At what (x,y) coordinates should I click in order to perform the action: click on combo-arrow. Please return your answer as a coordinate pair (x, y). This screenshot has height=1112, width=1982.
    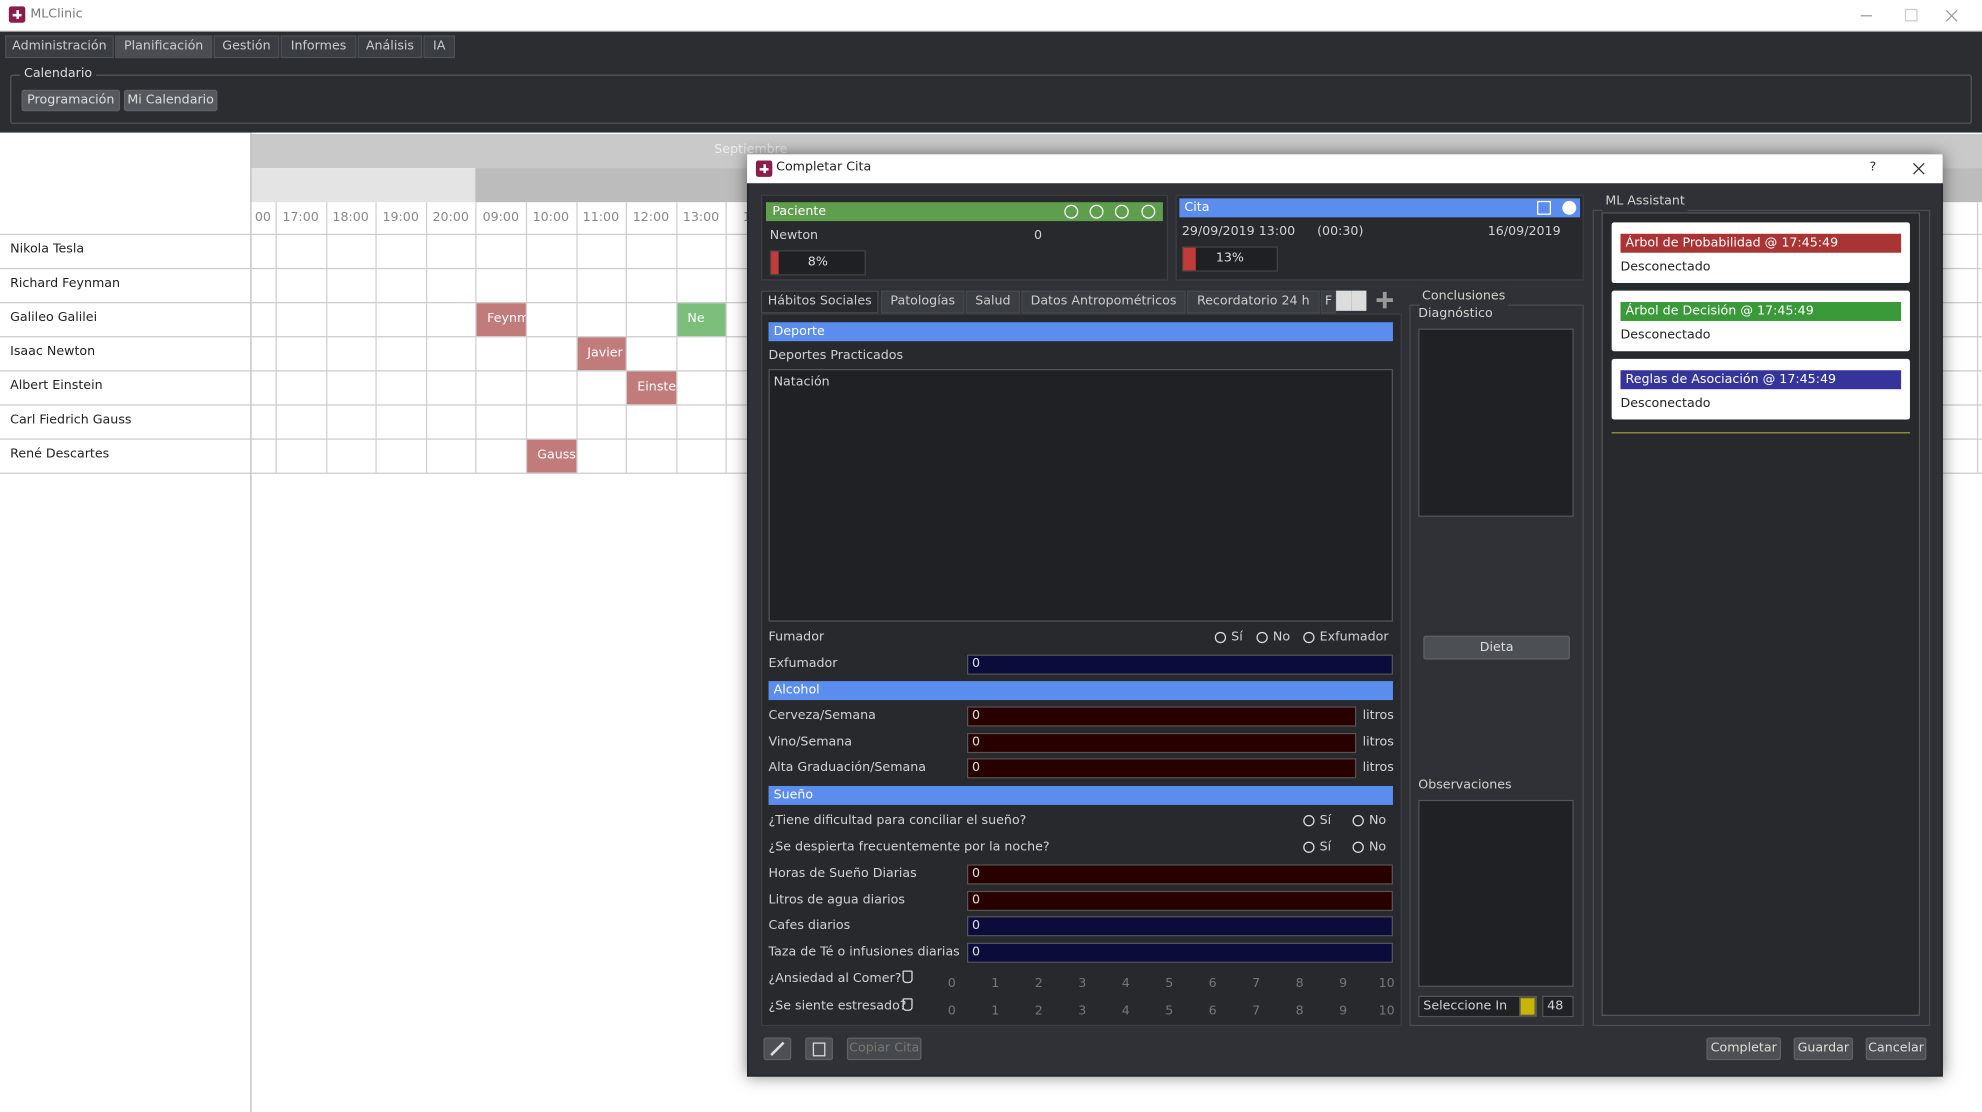
    Looking at the image, I should click on (1527, 1006).